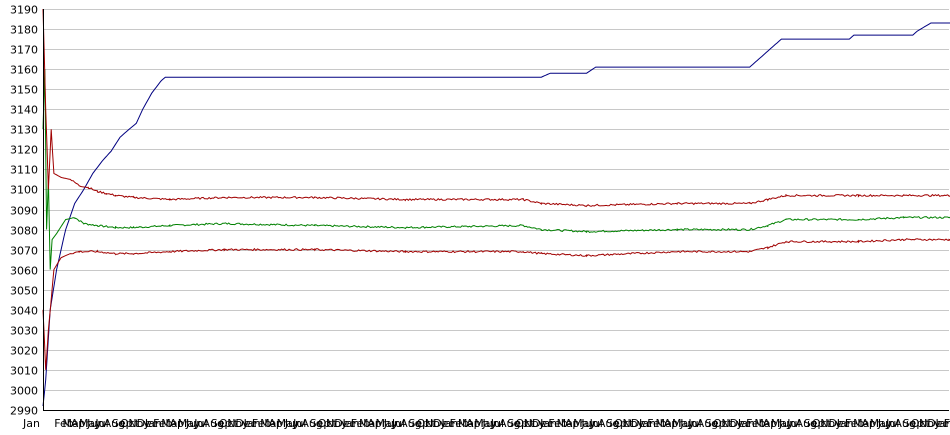 This screenshot has height=435, width=950. What do you see at coordinates (24, 190) in the screenshot?
I see `y-tick-label: 3100` at bounding box center [24, 190].